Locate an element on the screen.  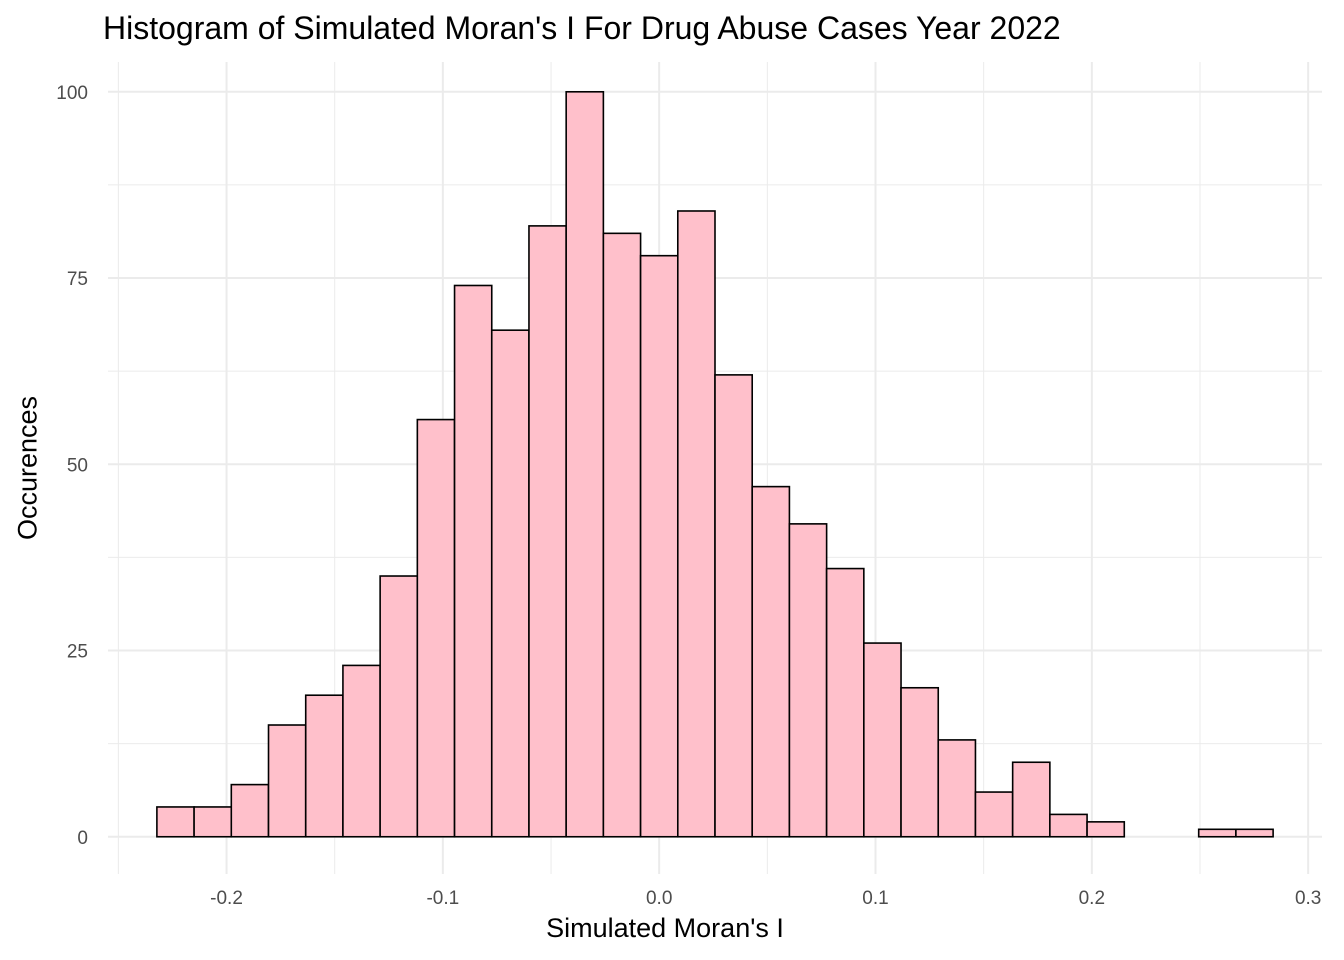
y-tick-labels: 0 25 50 75 100 is located at coordinates (72, 466).